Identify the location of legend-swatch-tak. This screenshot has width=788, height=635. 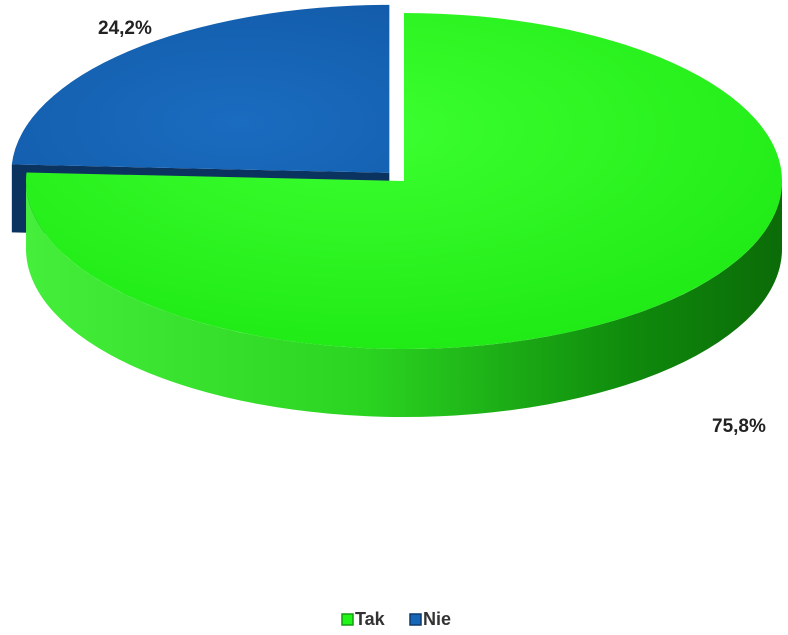
(347, 619).